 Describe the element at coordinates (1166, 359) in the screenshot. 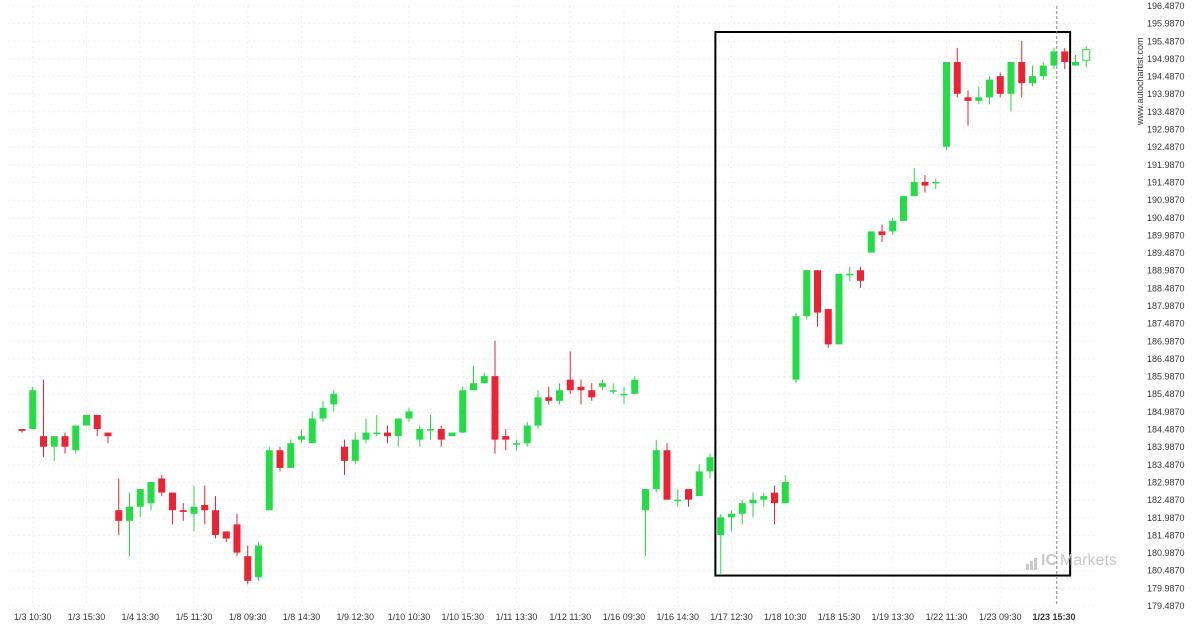

I see `y-tick-label: 186.4870` at that location.